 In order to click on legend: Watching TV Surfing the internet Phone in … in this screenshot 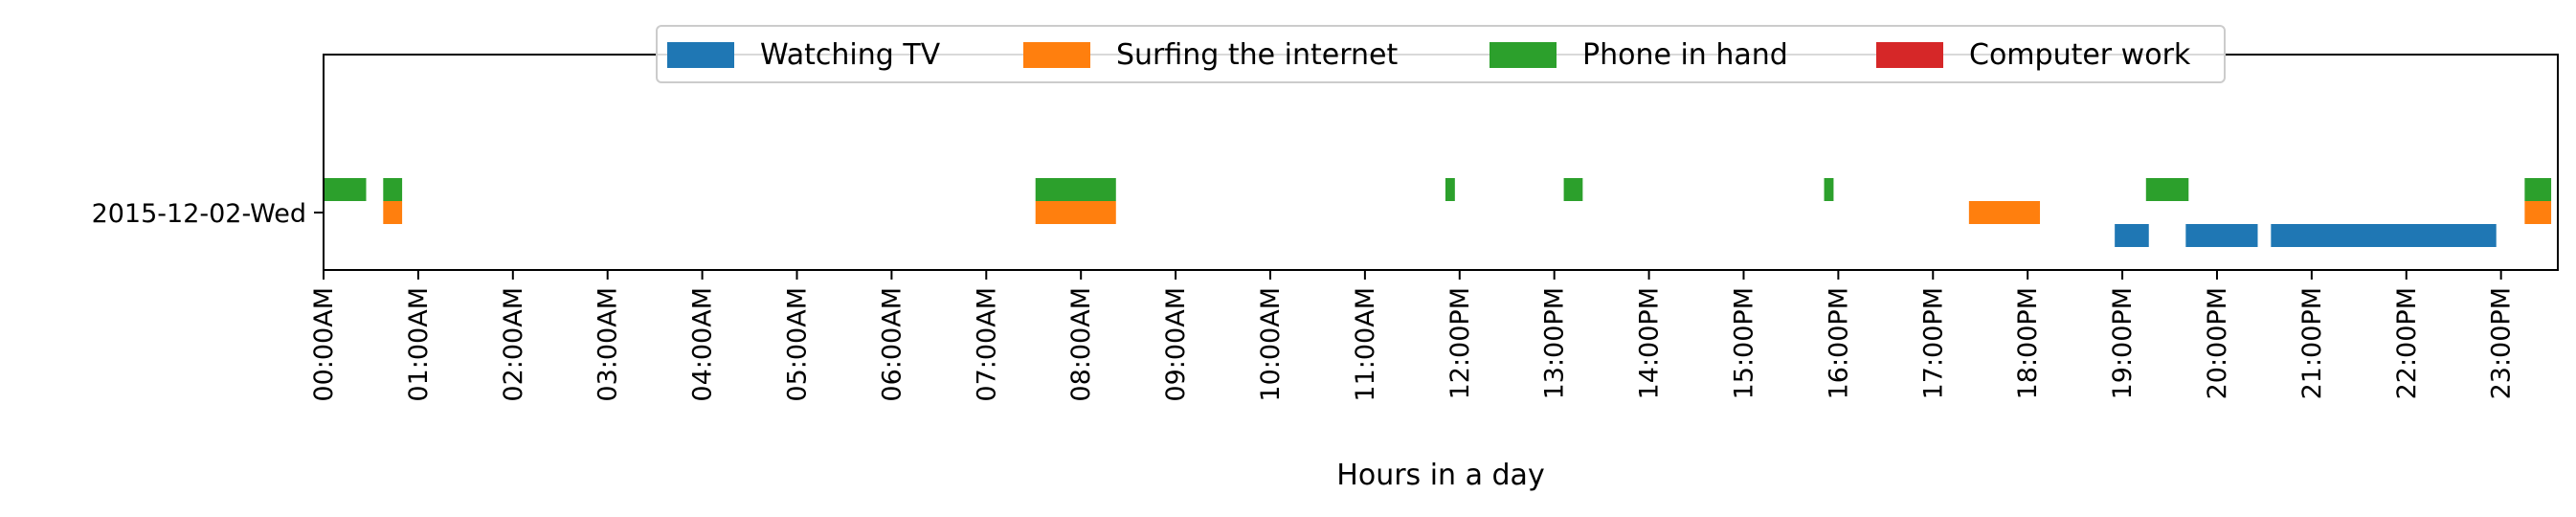, I will do `click(1441, 54)`.